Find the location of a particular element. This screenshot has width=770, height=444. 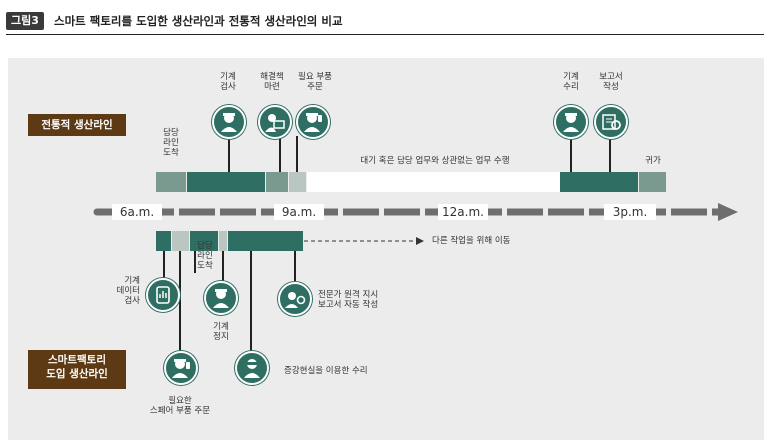

time-9am: 9a.m. is located at coordinates (299, 212).